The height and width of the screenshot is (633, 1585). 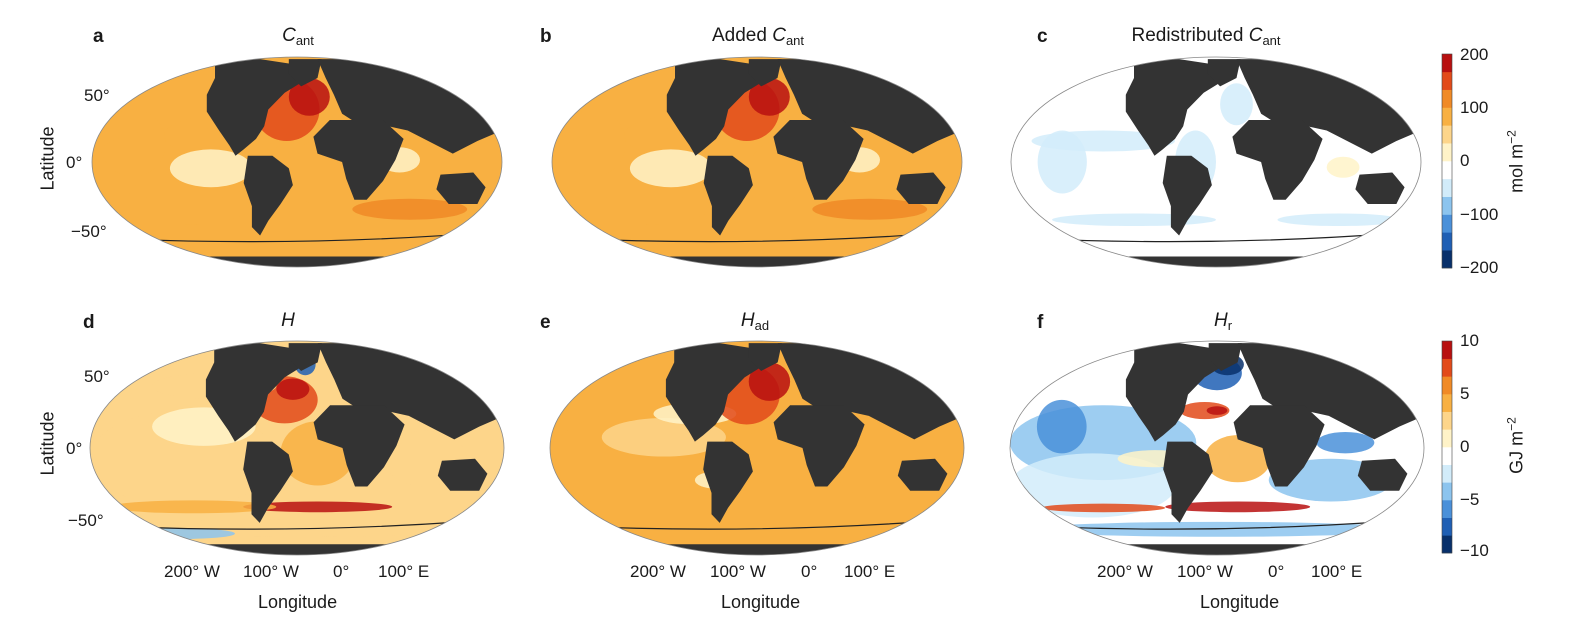 I want to click on panel-letter-e: e, so click(x=545, y=322).